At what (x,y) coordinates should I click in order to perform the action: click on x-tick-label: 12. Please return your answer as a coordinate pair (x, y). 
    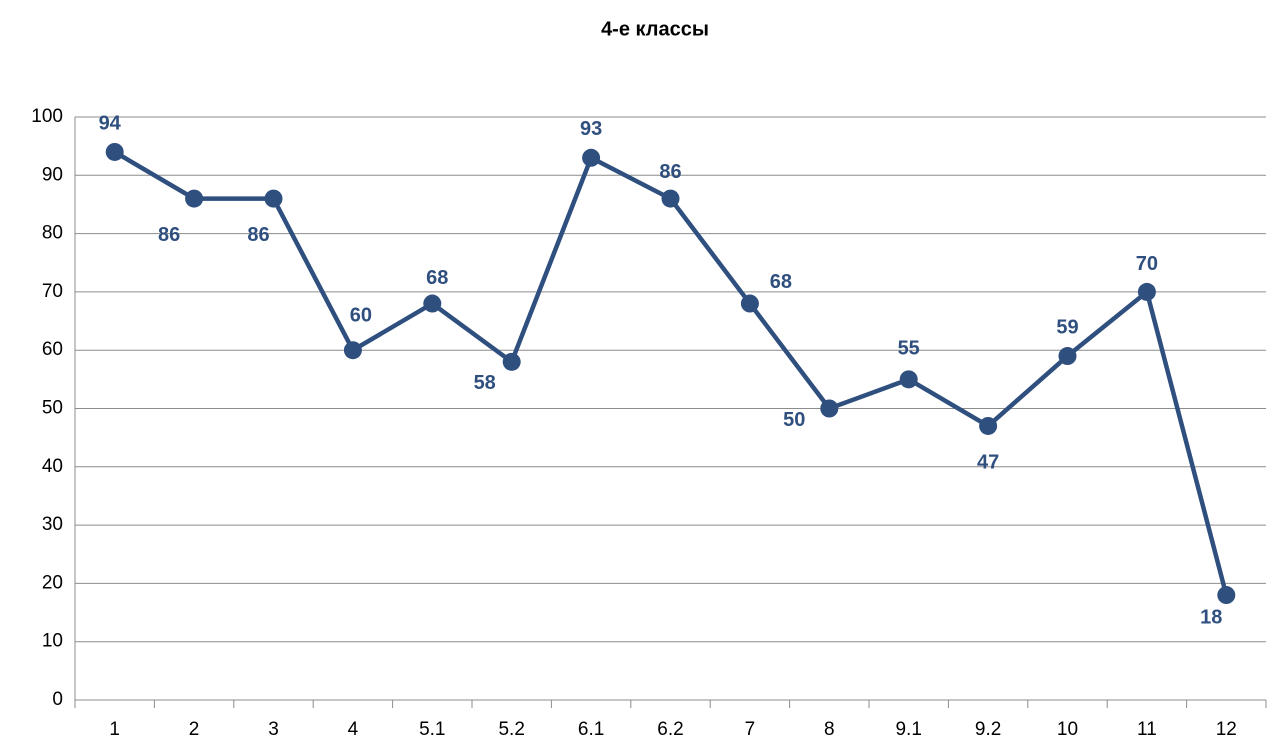
    Looking at the image, I should click on (1226, 729).